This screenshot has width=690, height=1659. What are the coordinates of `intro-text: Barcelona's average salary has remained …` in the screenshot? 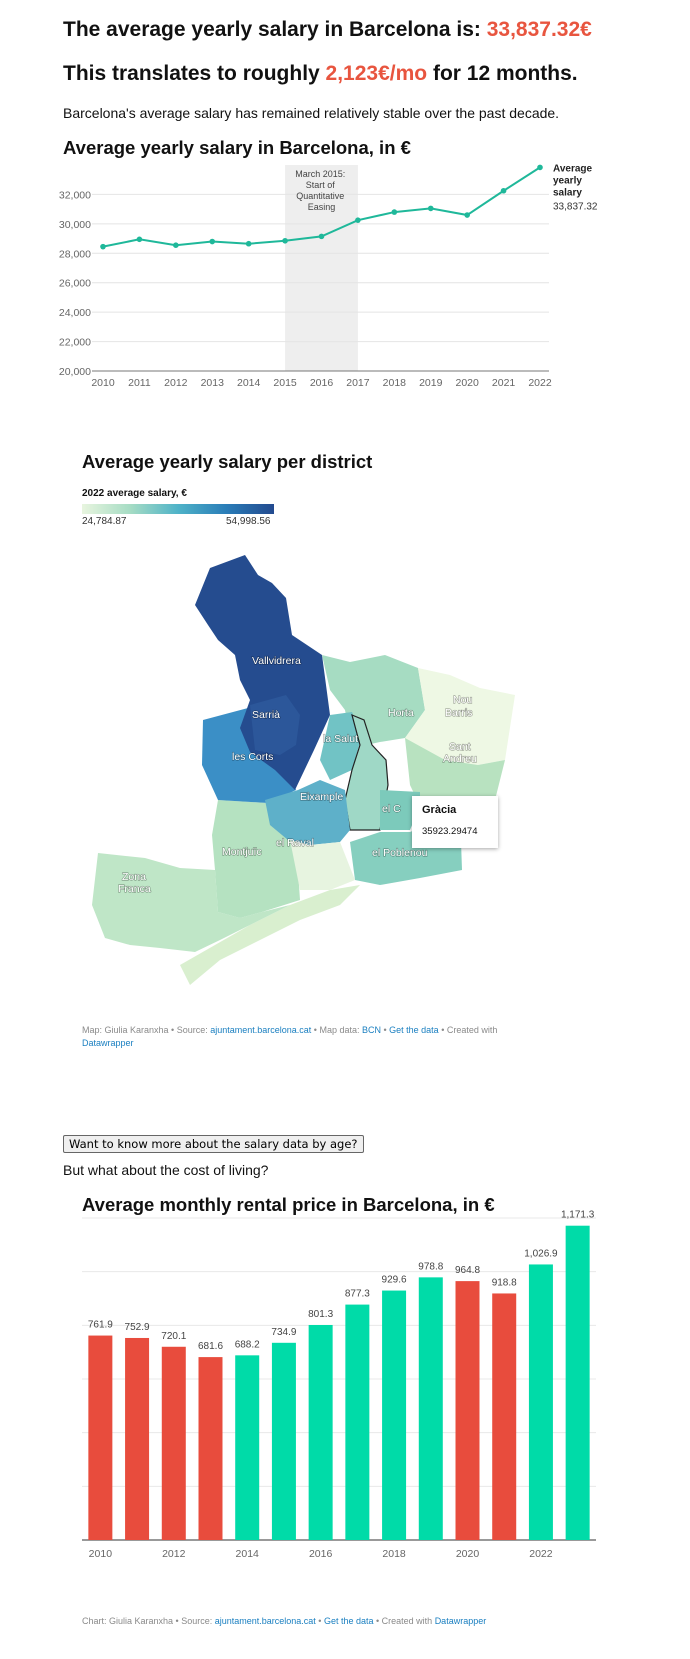 It's located at (311, 113).